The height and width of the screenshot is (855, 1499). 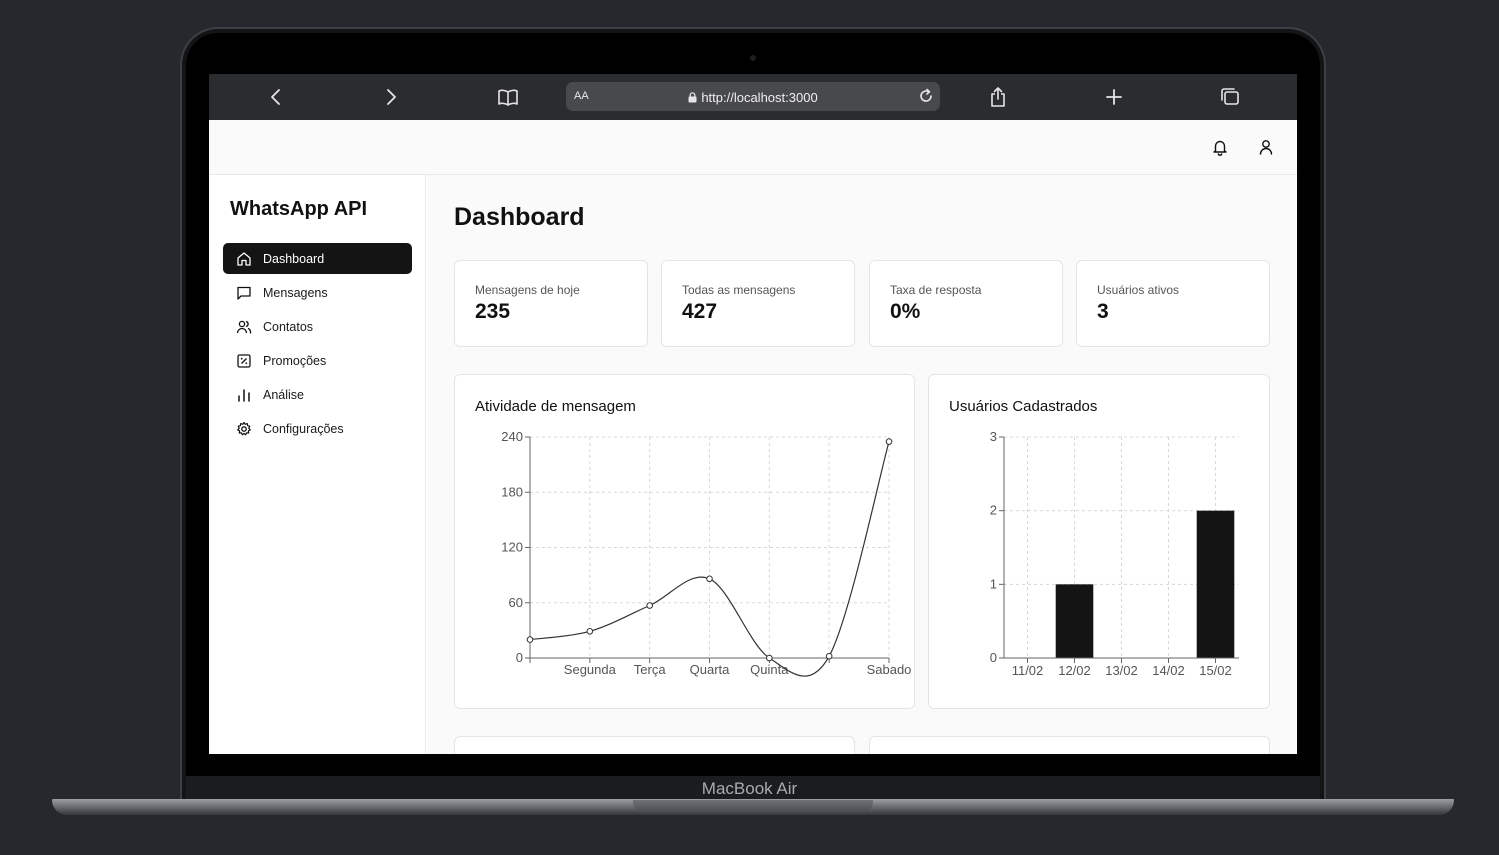 I want to click on sidebar-item-label: Contatos, so click(x=288, y=326).